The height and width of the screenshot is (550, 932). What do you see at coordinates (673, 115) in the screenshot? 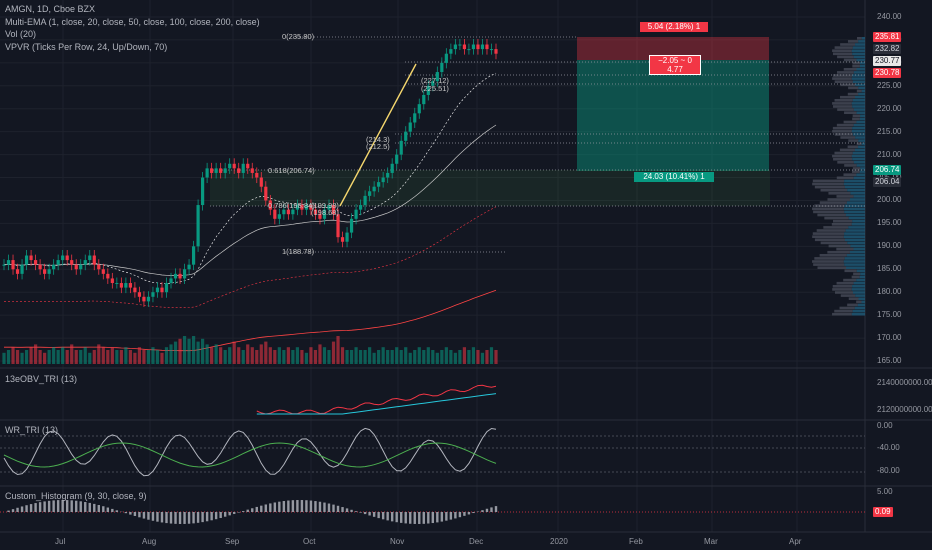
I see `profit-zone` at bounding box center [673, 115].